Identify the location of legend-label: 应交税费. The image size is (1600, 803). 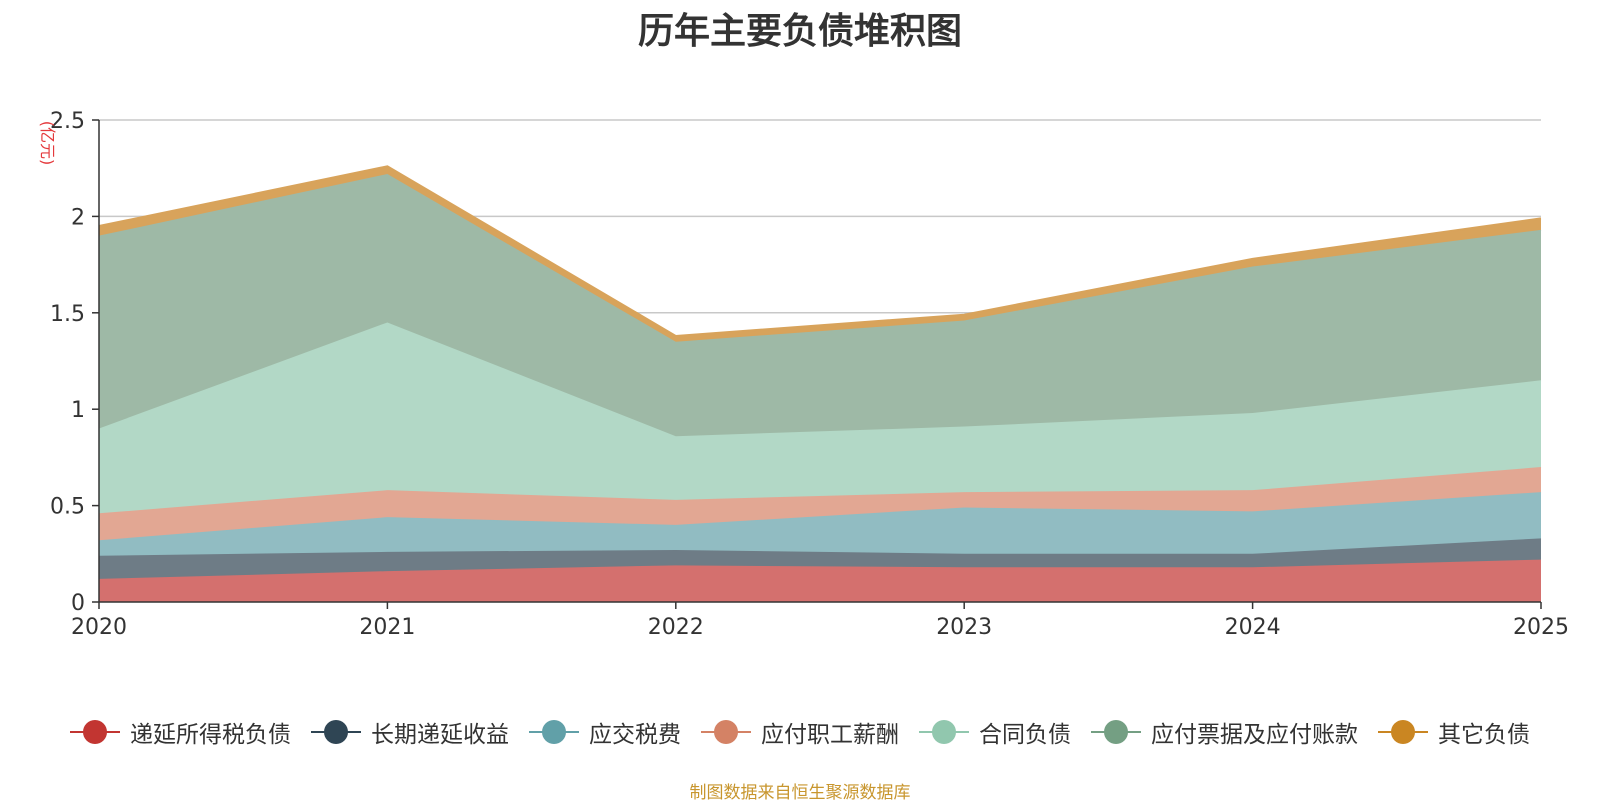
(635, 735).